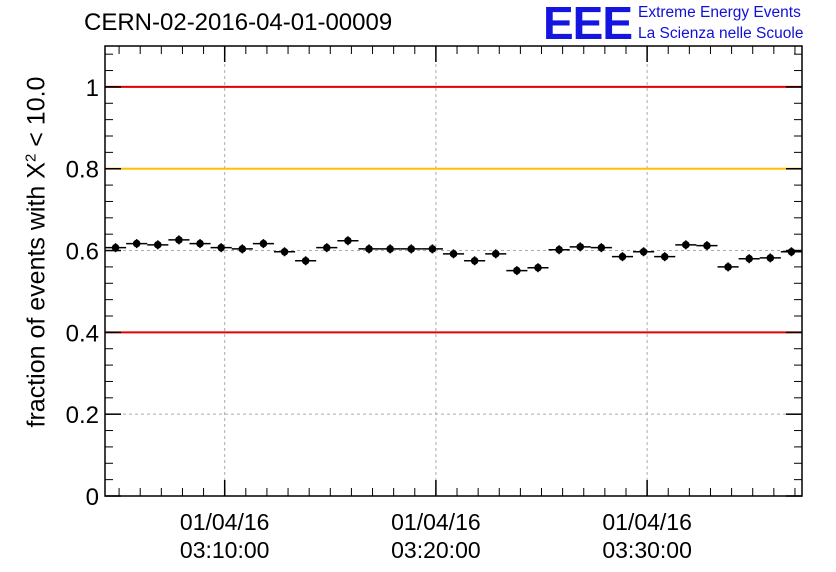  I want to click on y-tick-label: 0.4, so click(82, 333).